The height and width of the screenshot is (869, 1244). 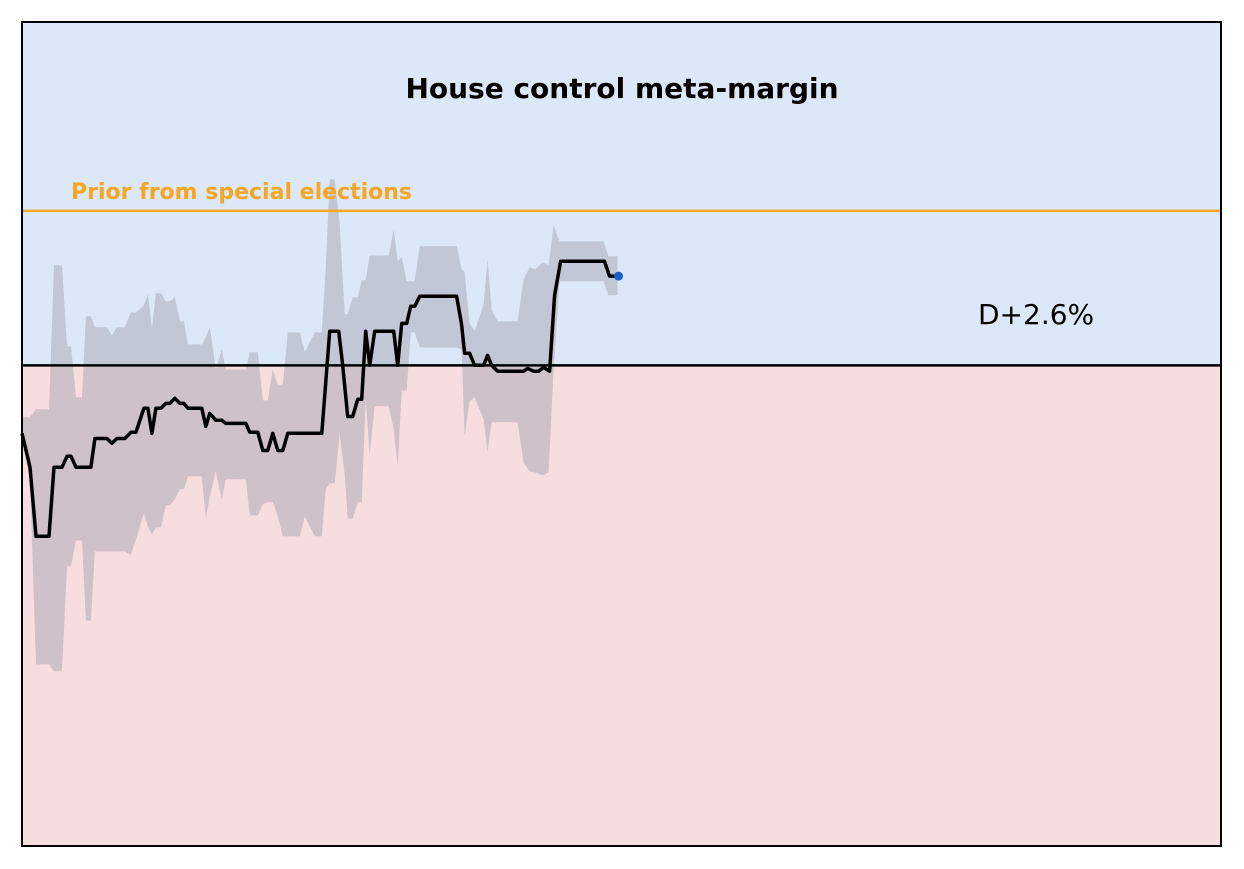 What do you see at coordinates (619, 276) in the screenshot?
I see `latest-point` at bounding box center [619, 276].